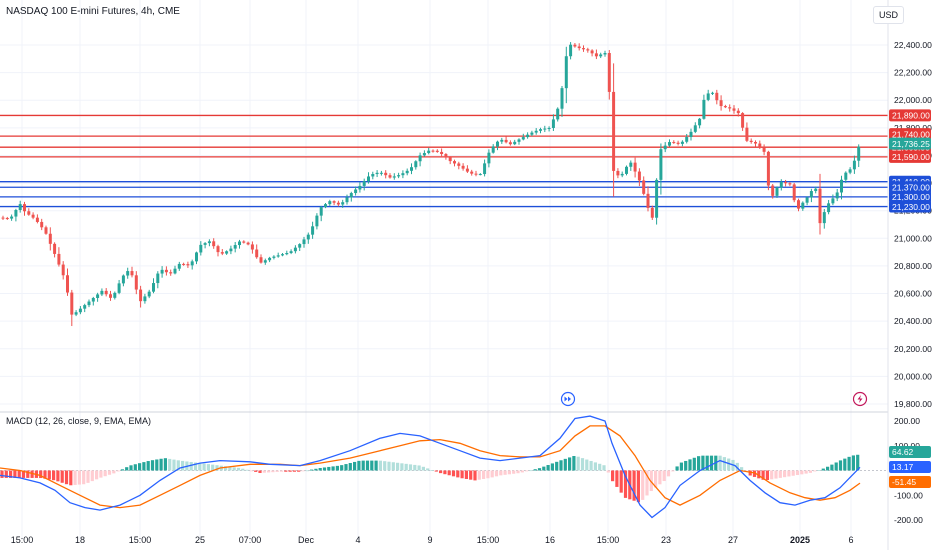 Image resolution: width=932 pixels, height=550 pixels. I want to click on macd-indicator-label: MACD (12, 26, close, 9, EMA, EMA), so click(79, 421).